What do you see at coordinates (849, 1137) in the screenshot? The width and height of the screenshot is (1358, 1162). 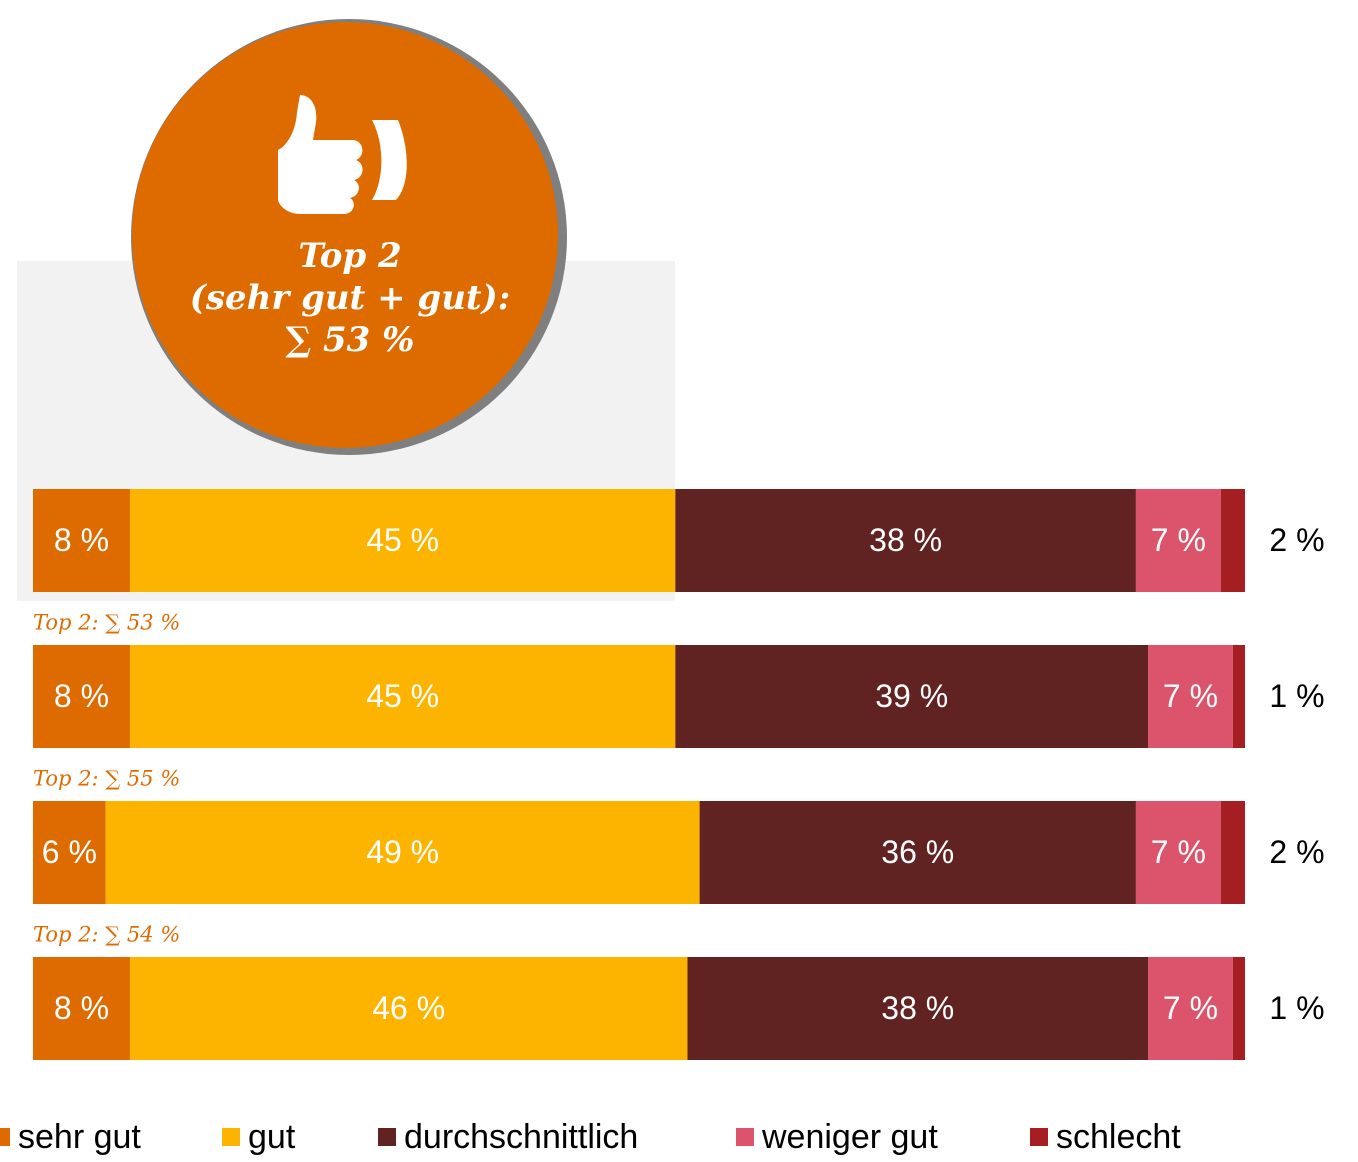 I see `legend-label: weniger gut` at bounding box center [849, 1137].